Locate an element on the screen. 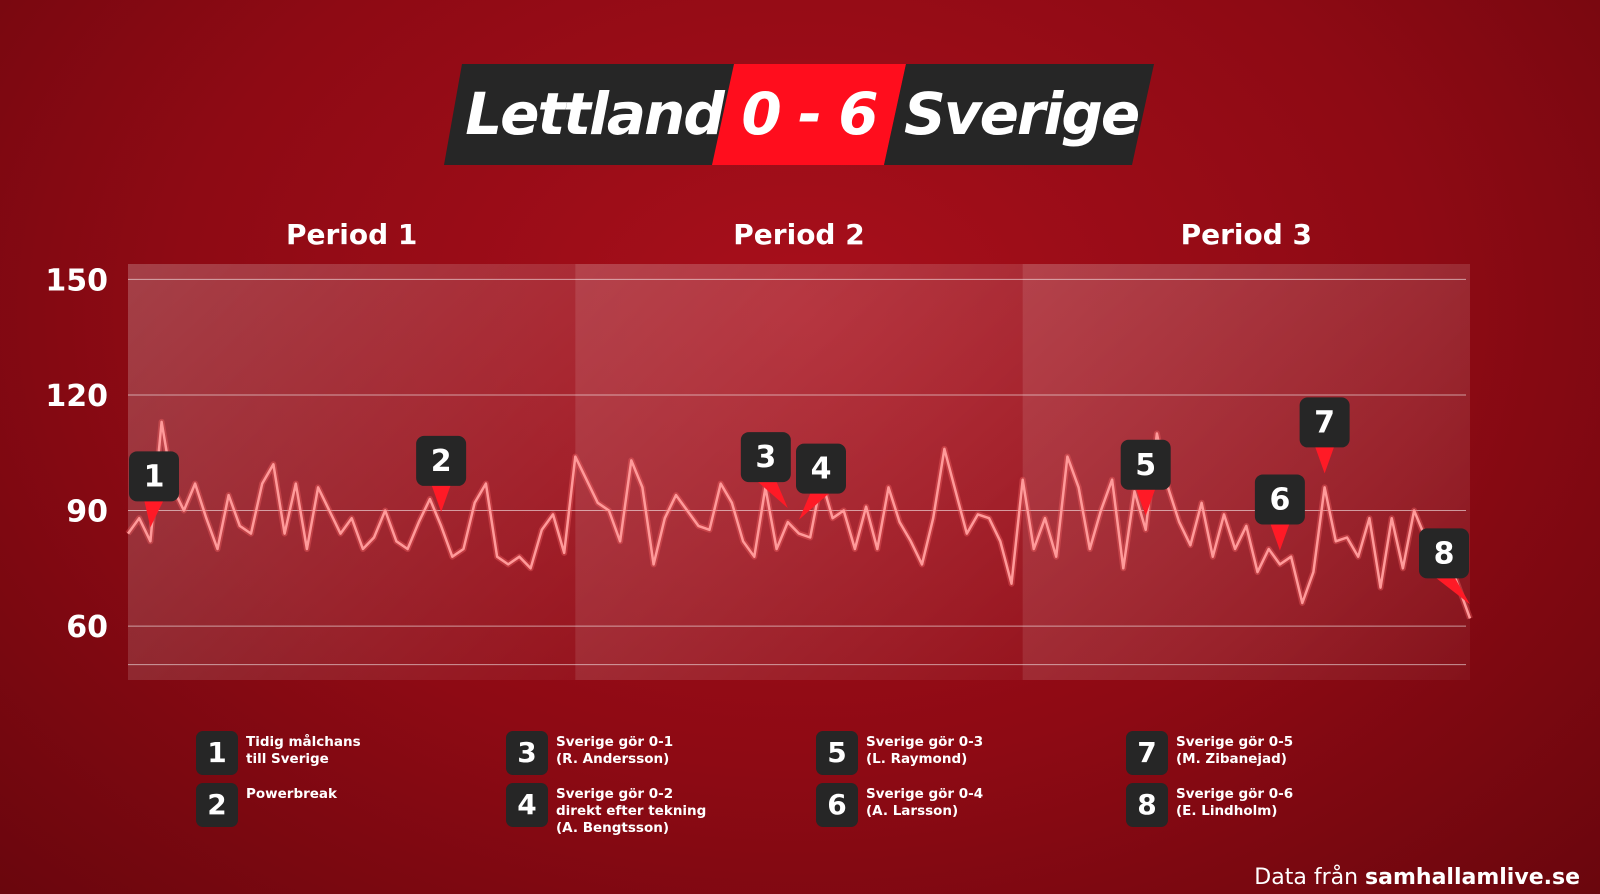 Image resolution: width=1600 pixels, height=894 pixels. event-number: 7 is located at coordinates (1324, 422).